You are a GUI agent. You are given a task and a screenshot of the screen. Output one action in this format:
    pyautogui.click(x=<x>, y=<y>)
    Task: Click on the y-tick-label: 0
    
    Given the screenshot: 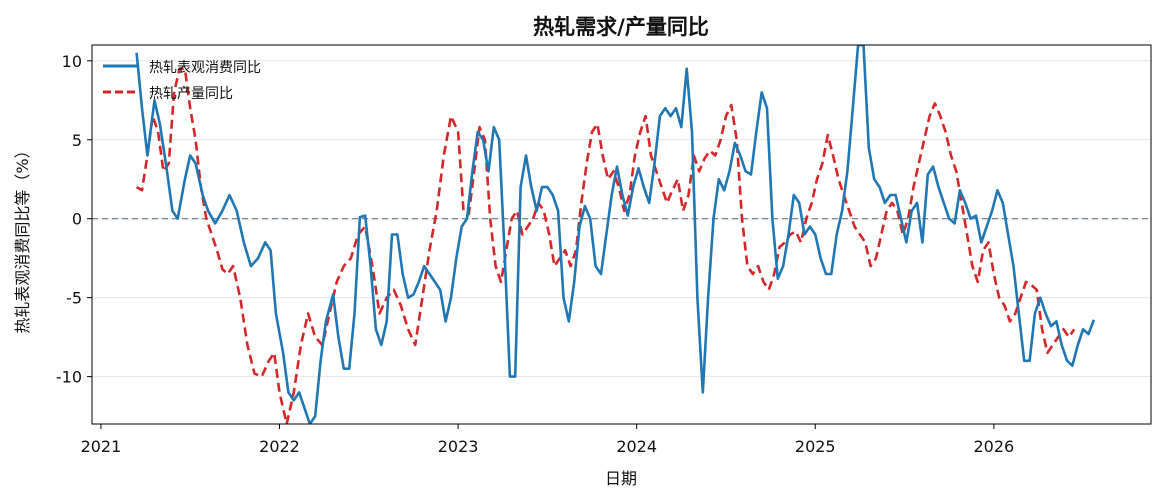 What is the action you would take?
    pyautogui.click(x=77, y=219)
    